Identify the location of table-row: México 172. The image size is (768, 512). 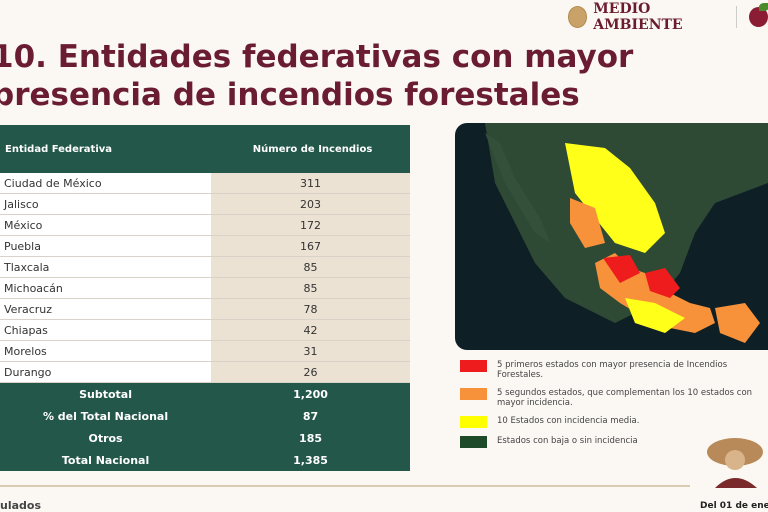
(205, 225).